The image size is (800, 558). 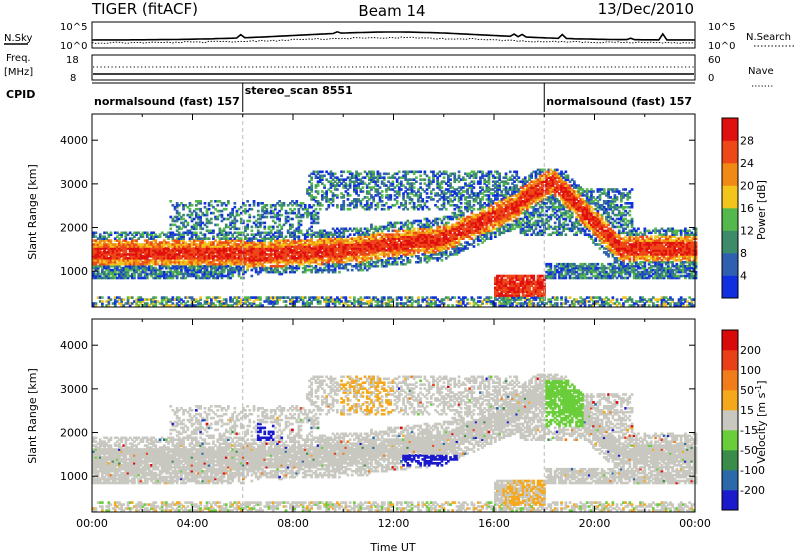 I want to click on colorbar-tick-label: 15, so click(x=747, y=410).